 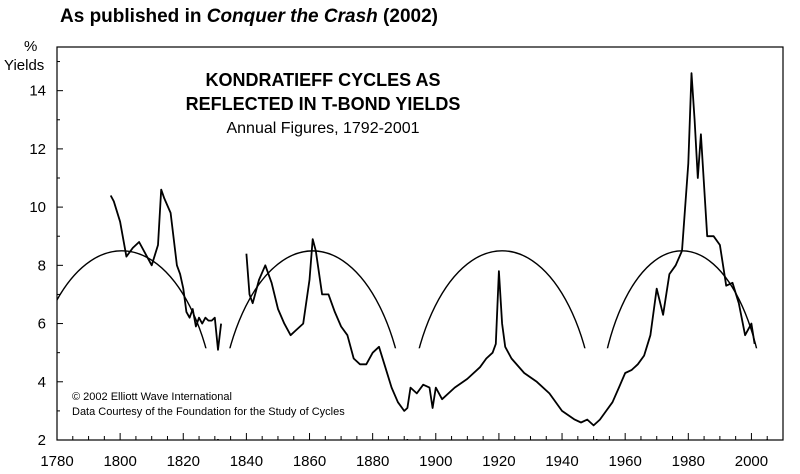 What do you see at coordinates (183, 461) in the screenshot?
I see `x-tick-label-1820: 1820` at bounding box center [183, 461].